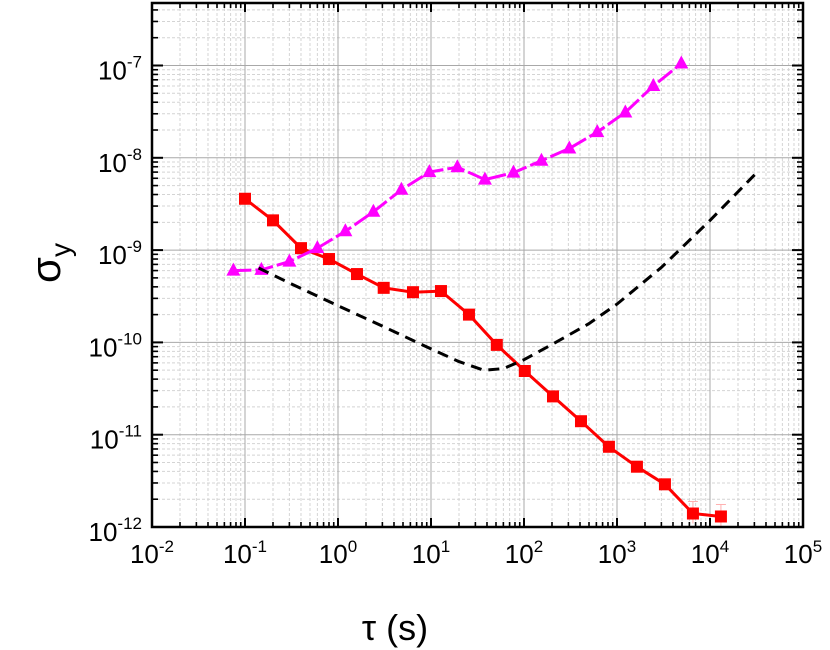 The width and height of the screenshot is (830, 650). Describe the element at coordinates (116, 300) in the screenshot. I see `y-tick-labels: 10⁻⁷ 10⁻⁸ 10⁻⁹ 10⁻¹⁰ 10⁻¹¹ 10⁻¹²` at that location.